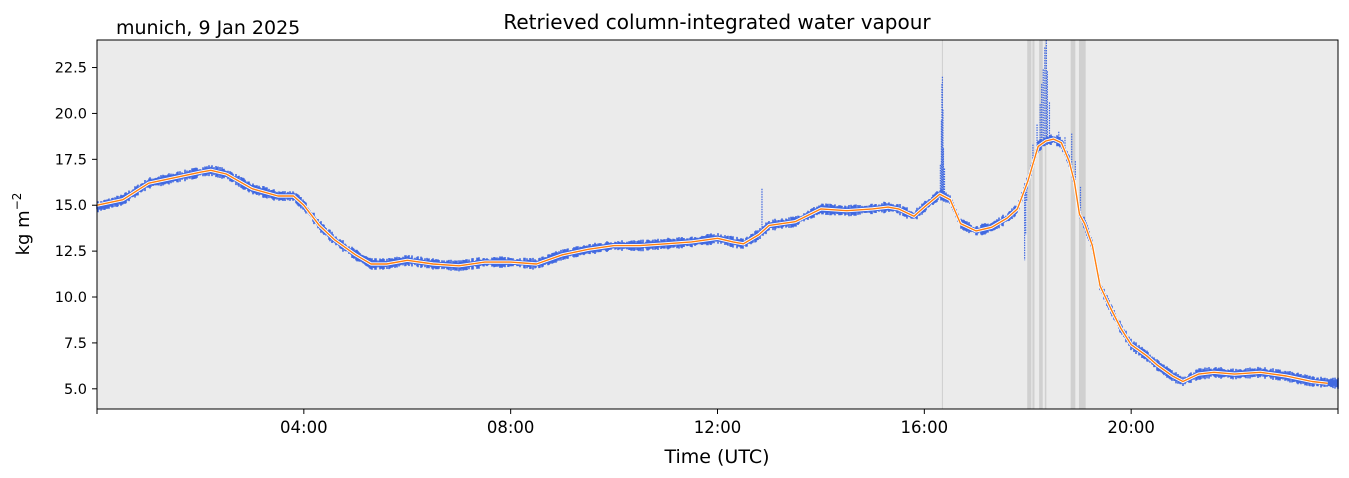  What do you see at coordinates (71, 298) in the screenshot?
I see `y-tick-label: 10.0` at bounding box center [71, 298].